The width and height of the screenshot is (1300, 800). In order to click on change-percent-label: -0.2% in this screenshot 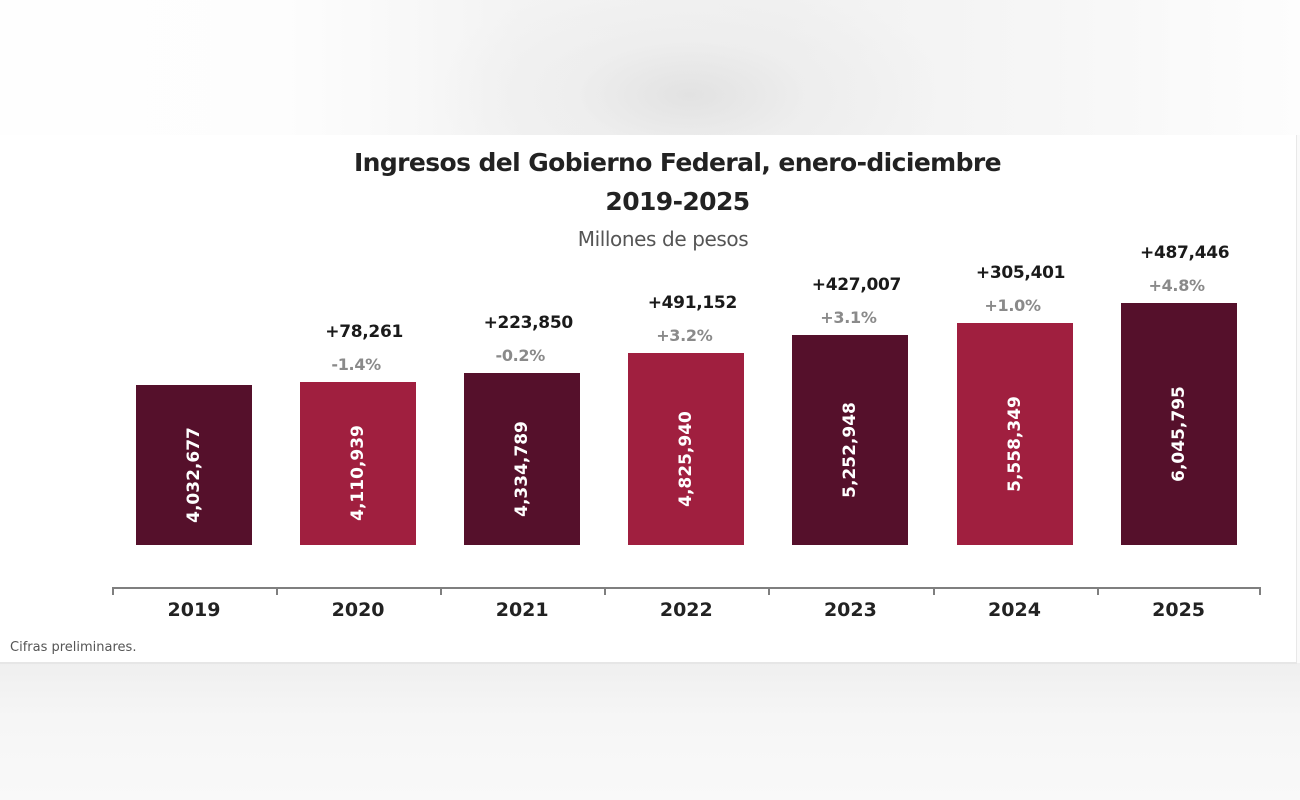, I will do `click(520, 355)`.